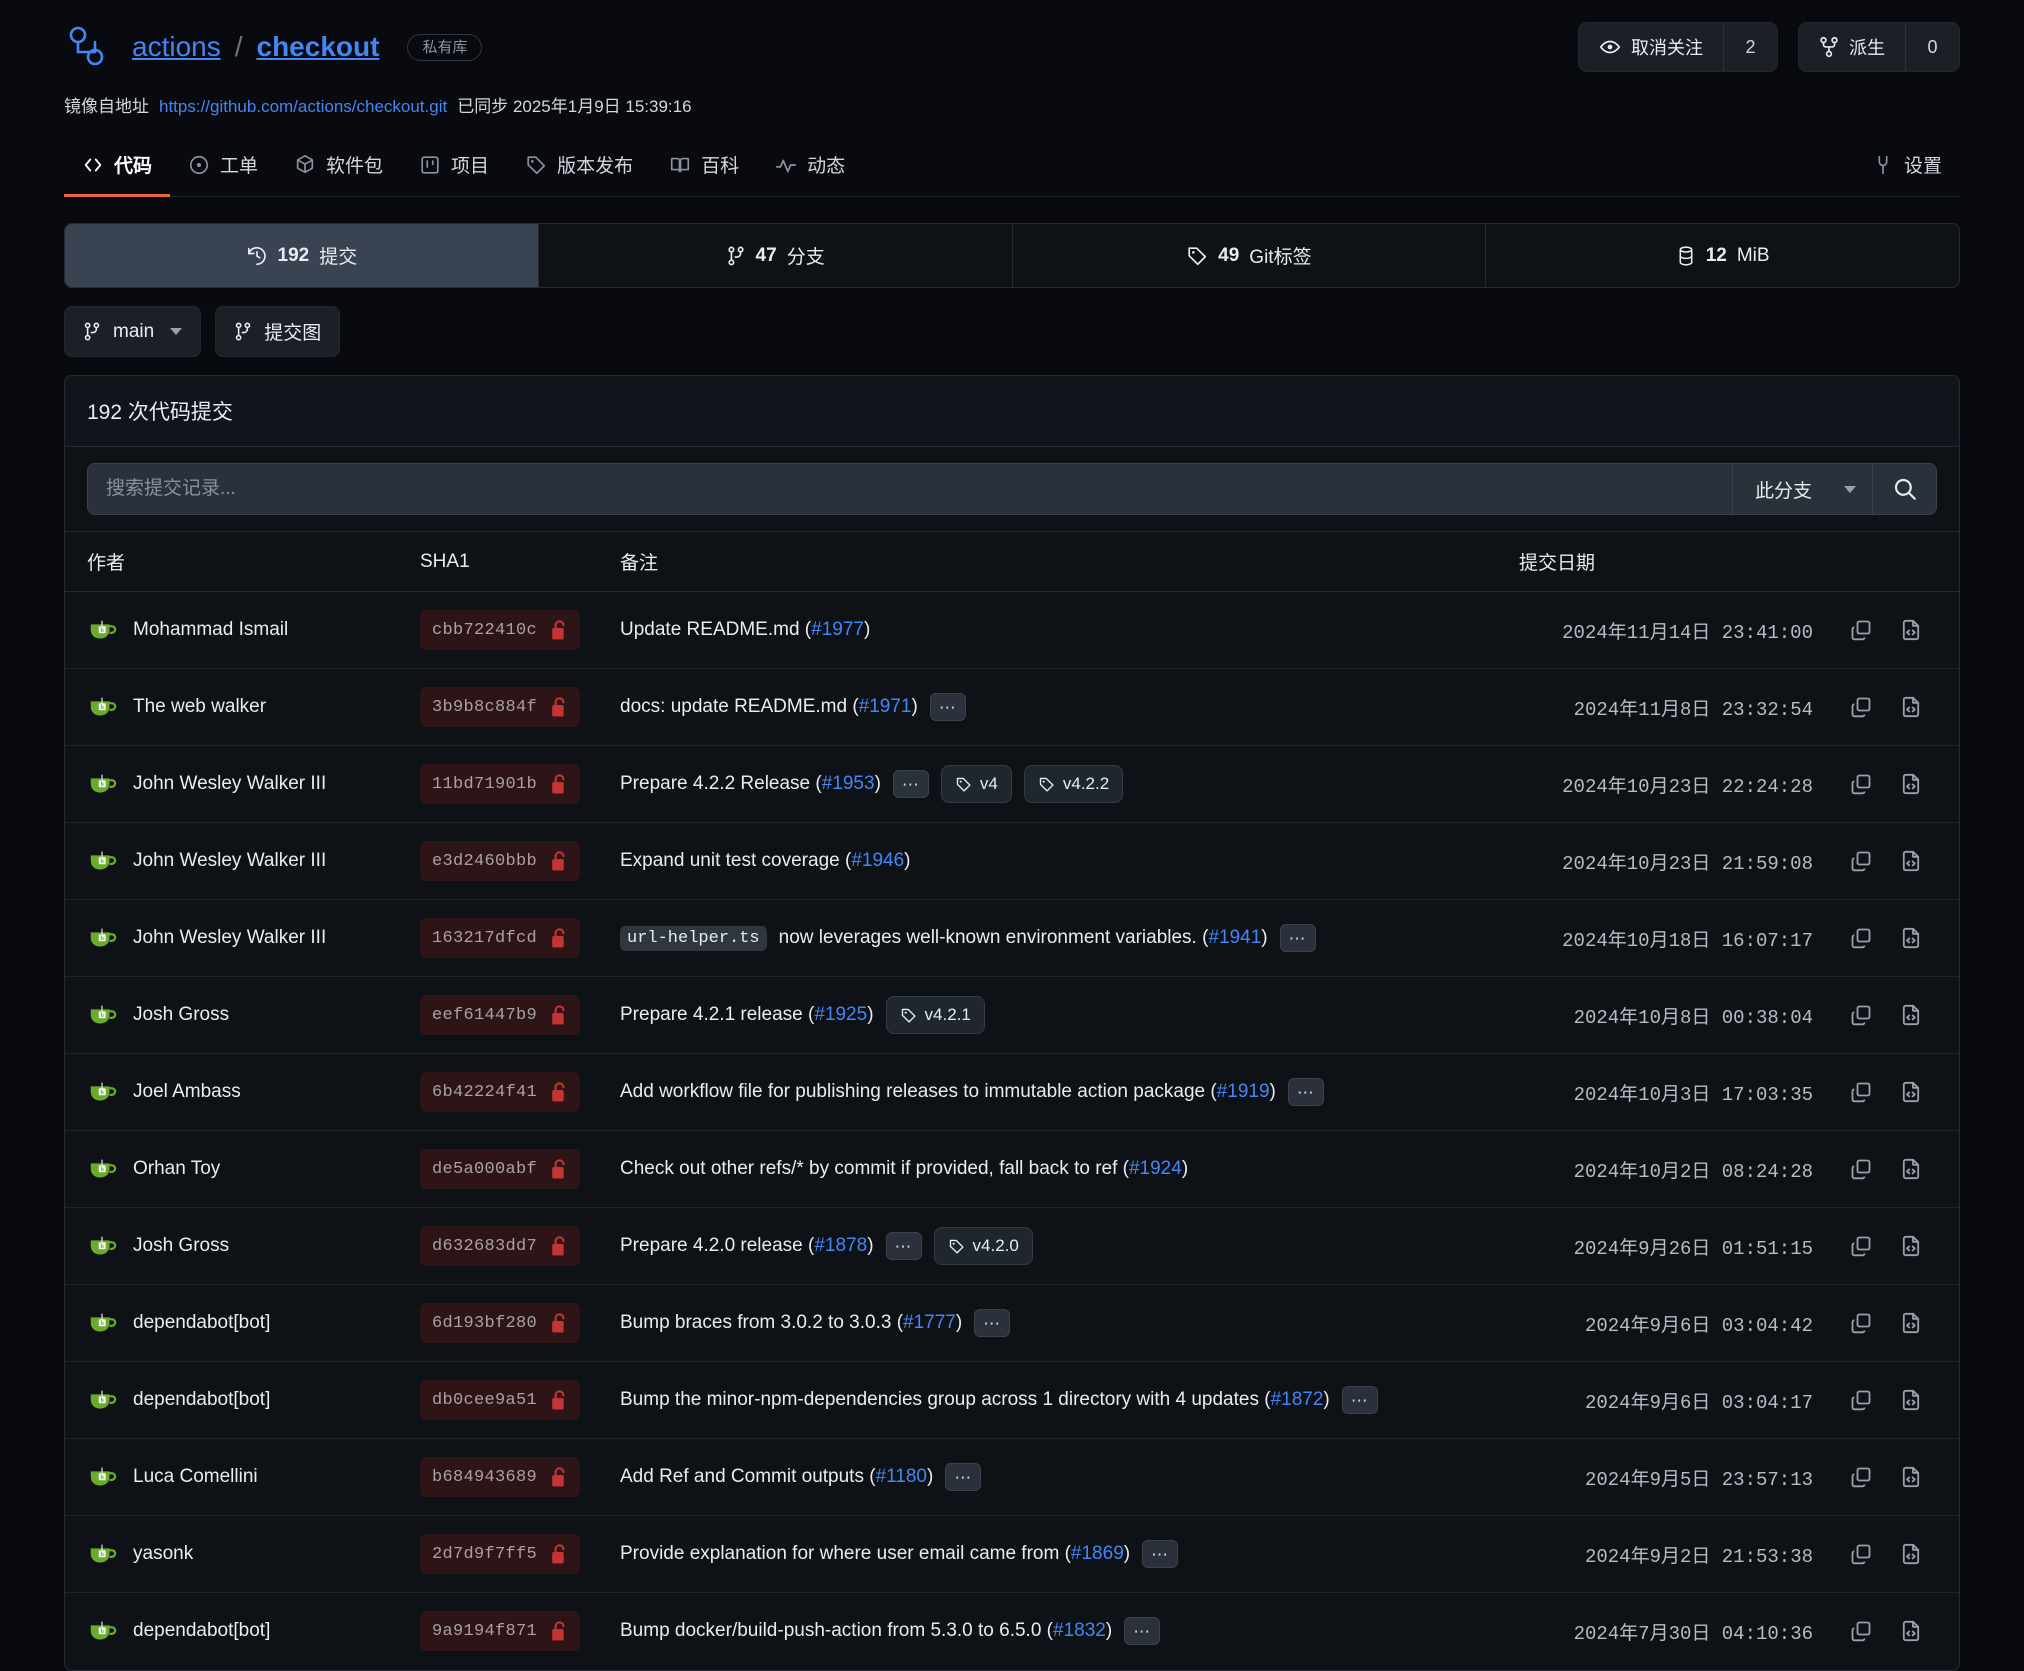 The height and width of the screenshot is (1671, 2024). I want to click on nav-item-packages: 软件包, so click(338, 168).